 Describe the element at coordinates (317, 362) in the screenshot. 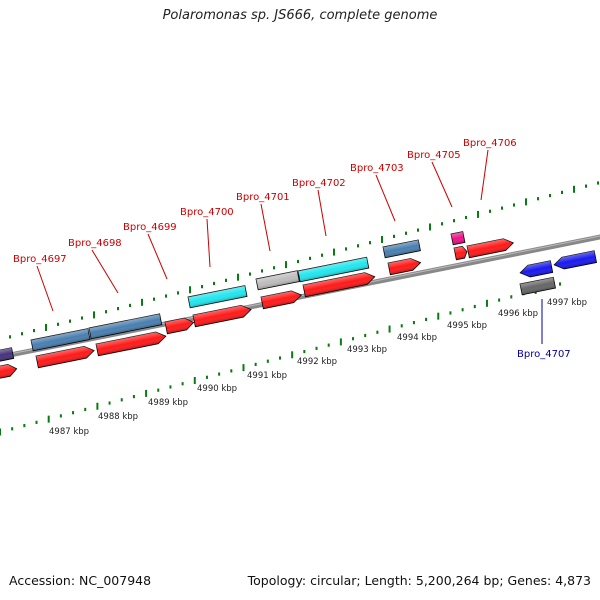

I see `kbp-label: 4992 kbp` at that location.